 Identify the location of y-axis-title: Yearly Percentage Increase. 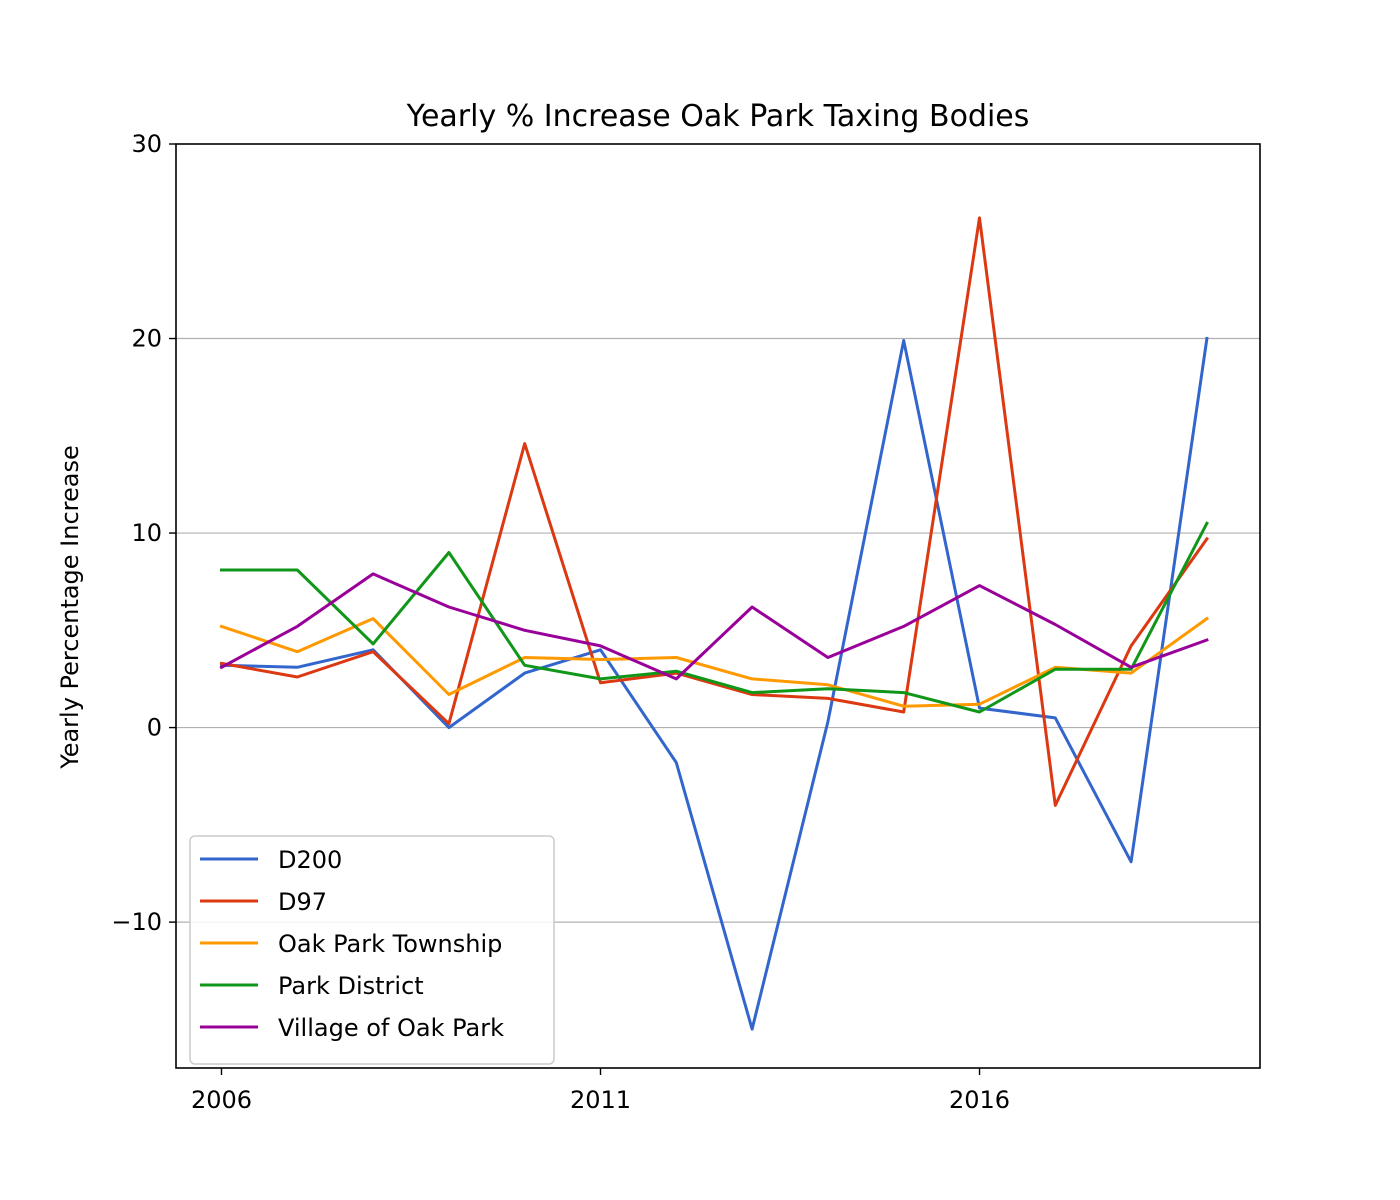
(70, 607).